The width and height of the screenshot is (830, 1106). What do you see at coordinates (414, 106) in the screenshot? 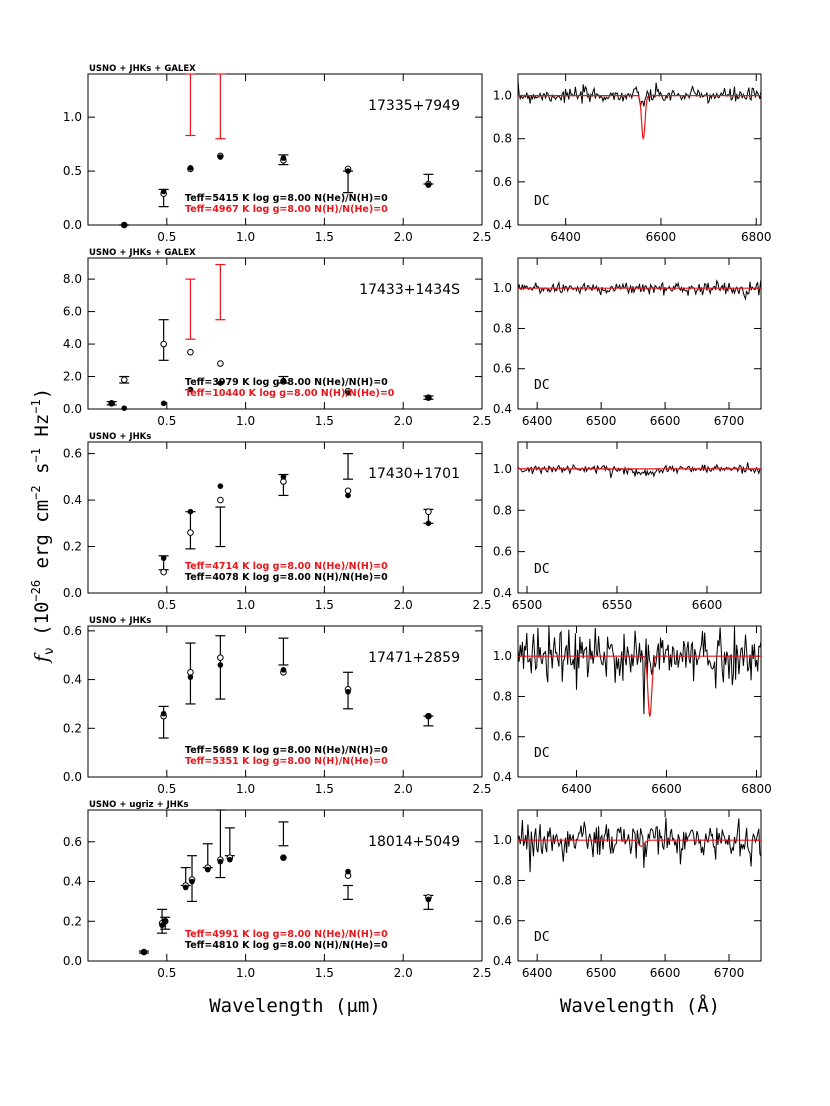
I see `object-name: 17335+7949` at bounding box center [414, 106].